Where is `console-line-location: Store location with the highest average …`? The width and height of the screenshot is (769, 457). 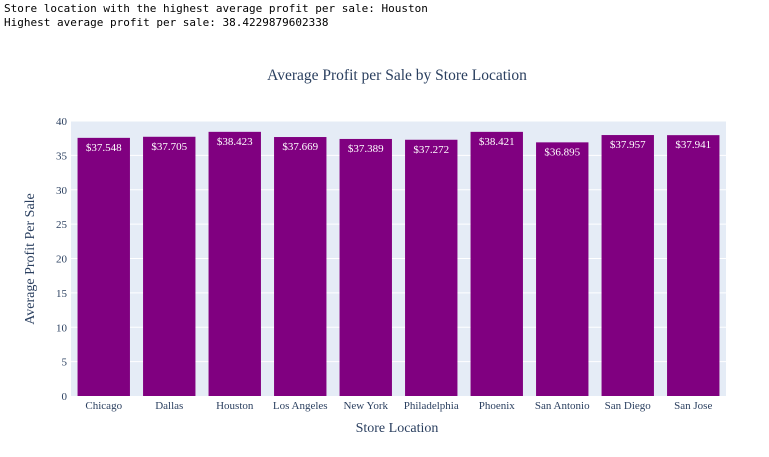
console-line-location: Store location with the highest average … is located at coordinates (216, 8).